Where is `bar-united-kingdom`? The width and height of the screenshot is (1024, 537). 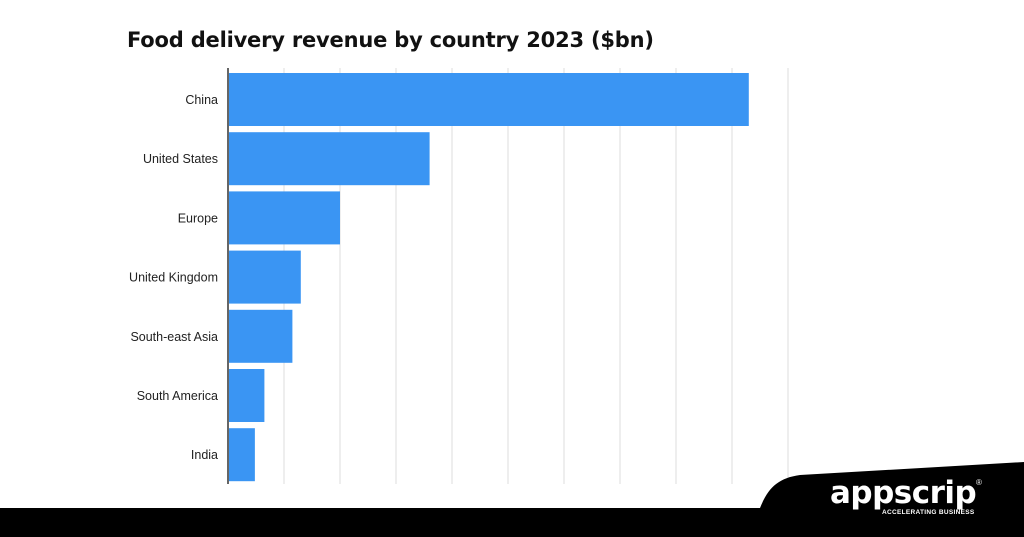
bar-united-kingdom is located at coordinates (265, 277).